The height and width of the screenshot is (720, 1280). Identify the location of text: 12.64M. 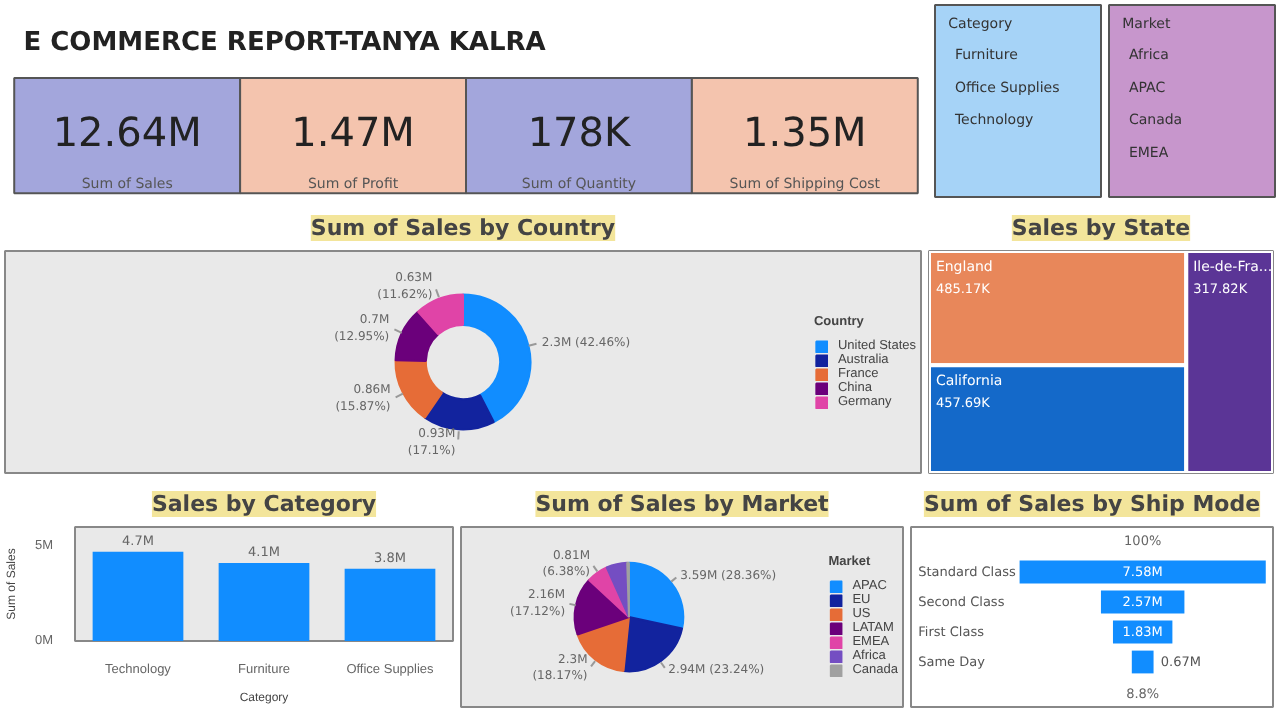
(127, 131).